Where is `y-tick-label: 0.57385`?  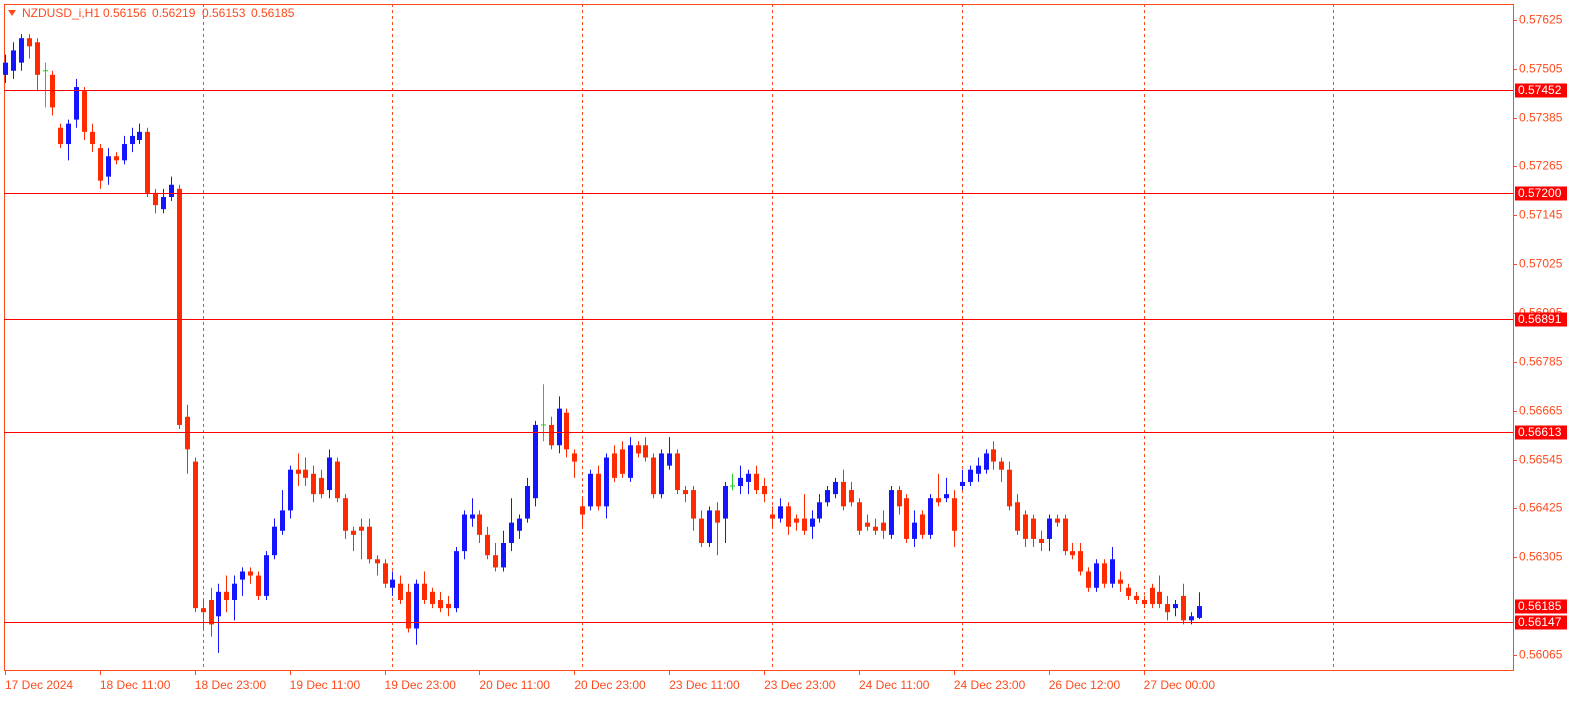
y-tick-label: 0.57385 is located at coordinates (1541, 118).